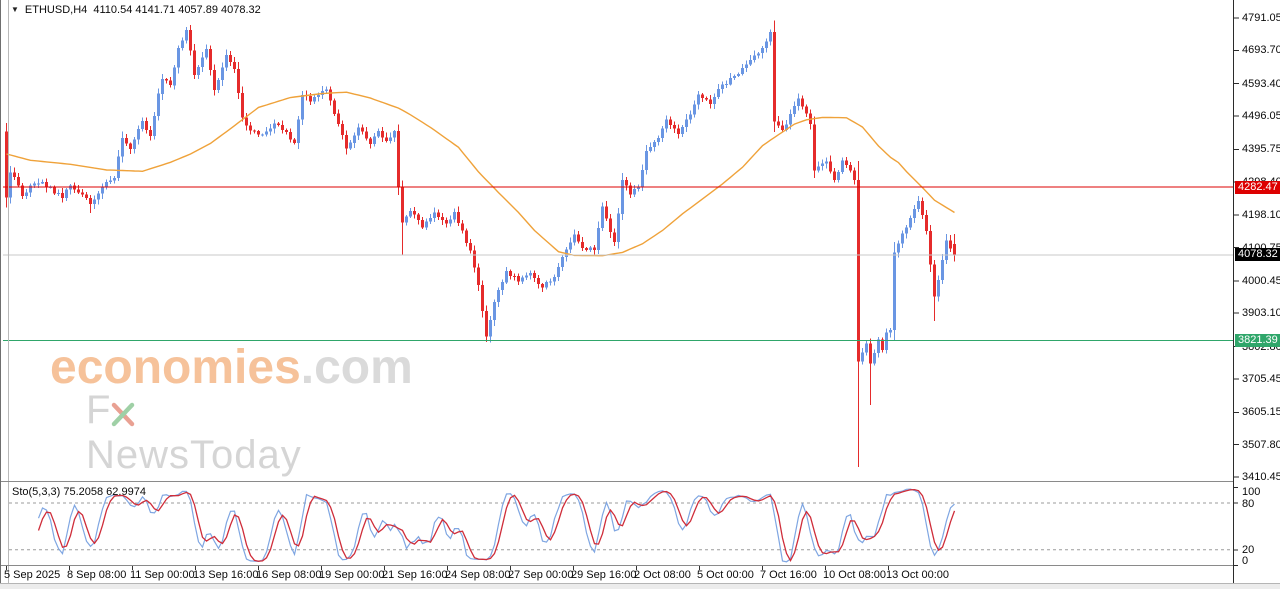 Image resolution: width=1280 pixels, height=589 pixels. I want to click on fx-cross-icon, so click(123, 414).